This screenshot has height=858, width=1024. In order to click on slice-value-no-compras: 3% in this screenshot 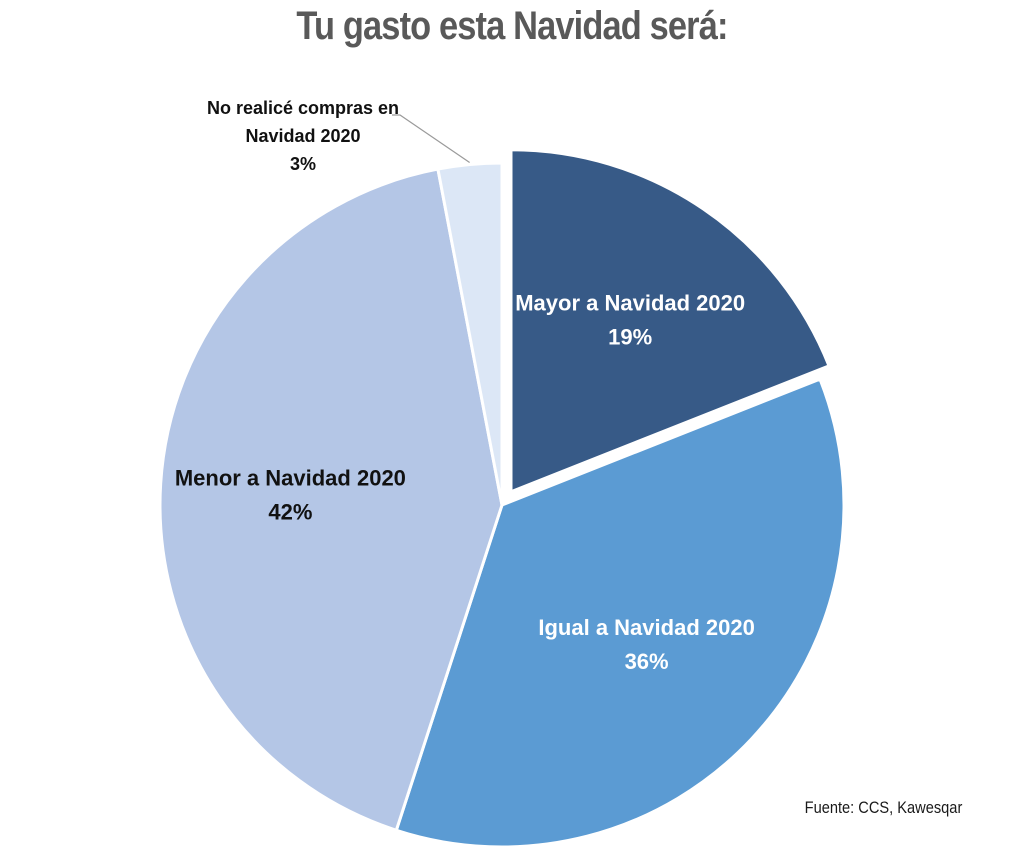, I will do `click(303, 164)`.